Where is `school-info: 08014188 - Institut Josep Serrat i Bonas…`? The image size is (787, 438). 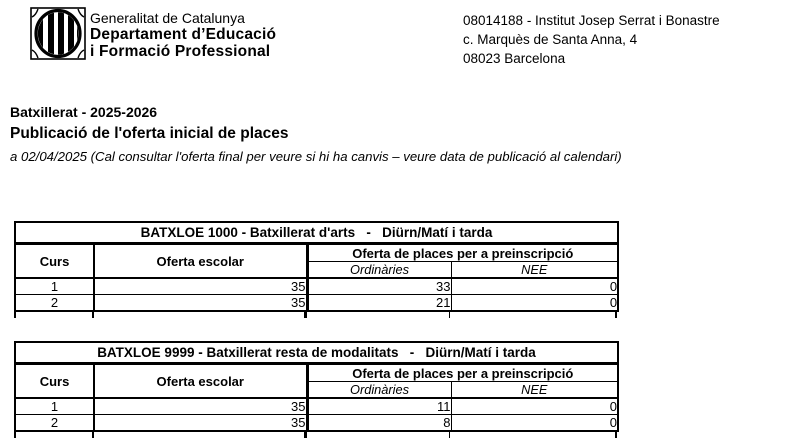 school-info: 08014188 - Institut Josep Serrat i Bonas… is located at coordinates (591, 39).